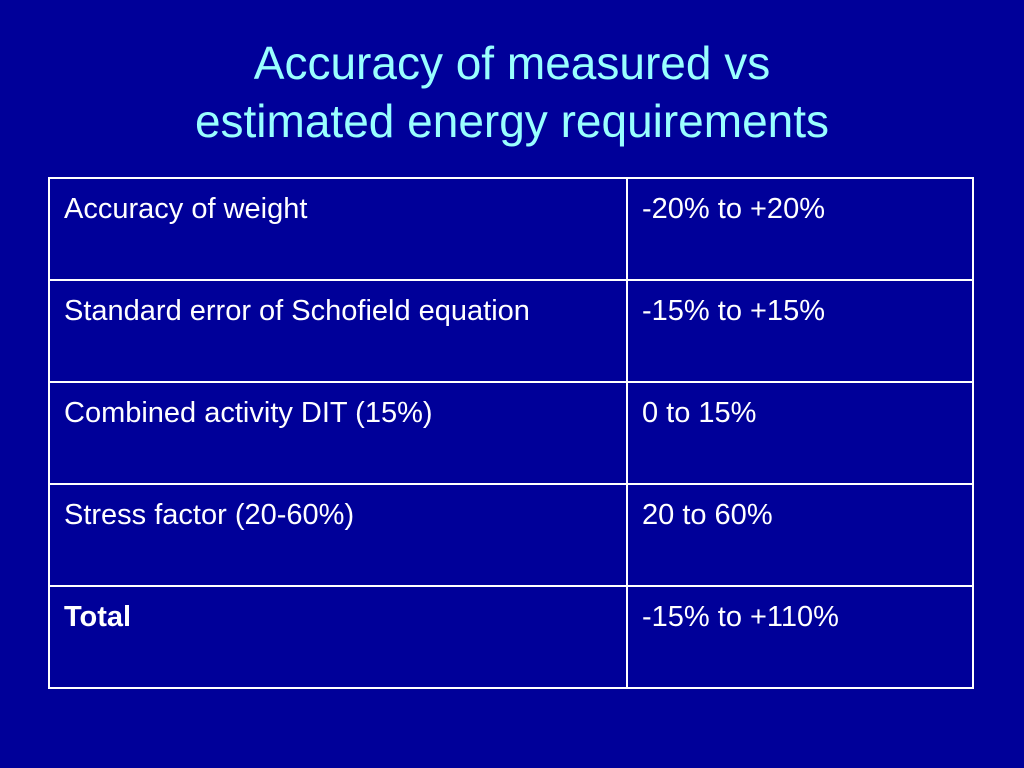 This screenshot has width=1024, height=768. I want to click on row-label: Stress factor (20-60%), so click(338, 535).